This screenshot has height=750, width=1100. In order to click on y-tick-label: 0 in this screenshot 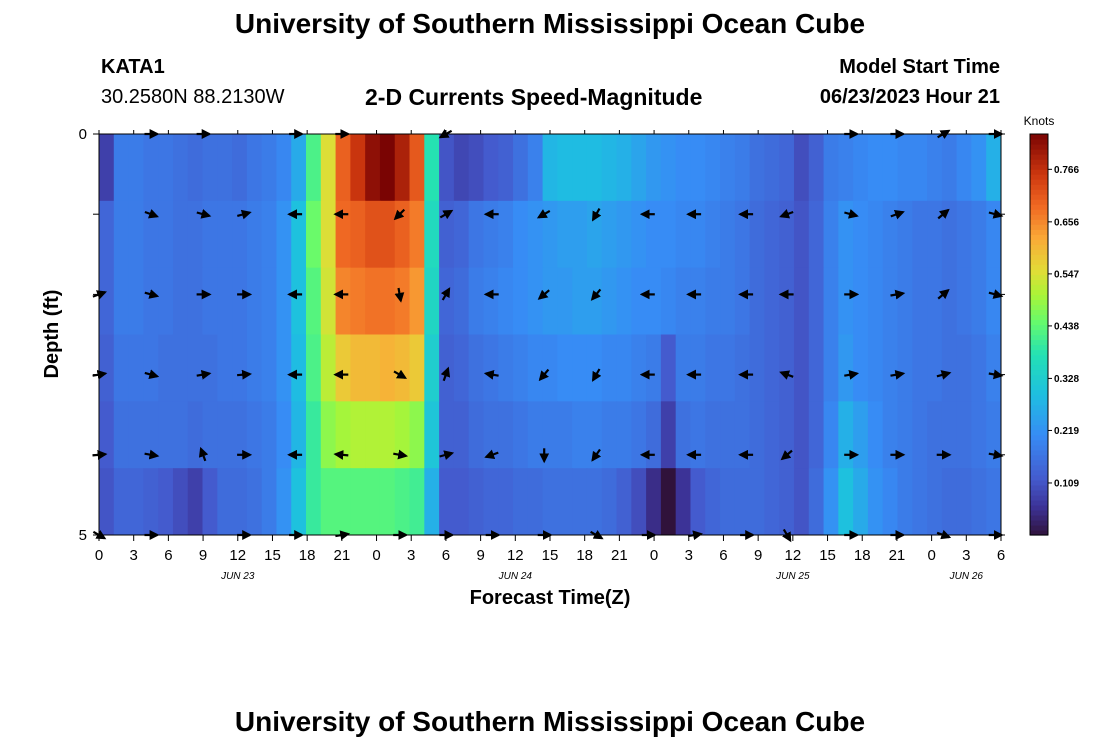, I will do `click(83, 134)`.